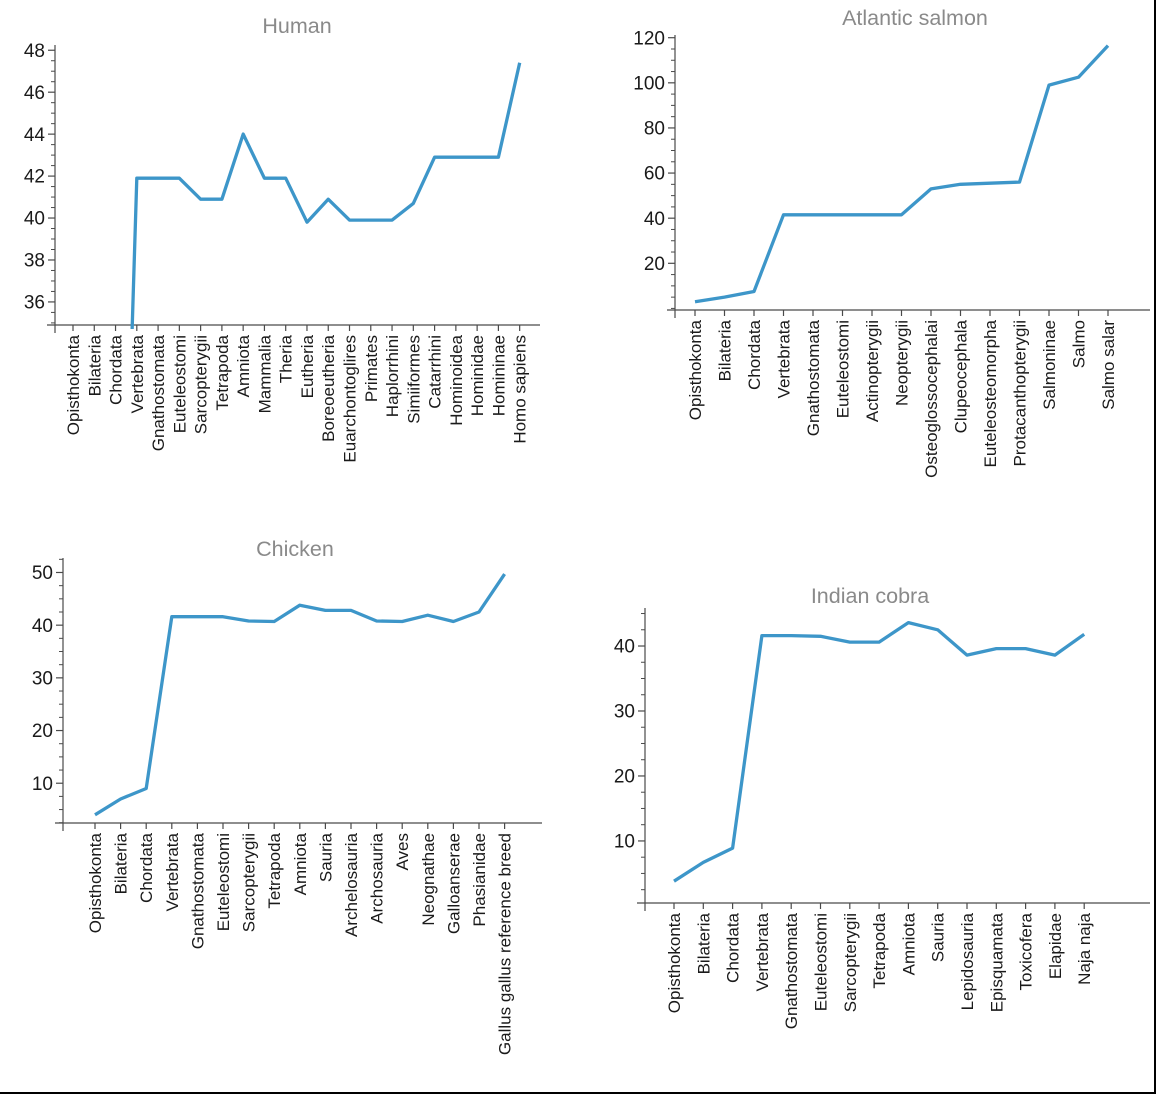  What do you see at coordinates (479, 880) in the screenshot?
I see `x-category-label: Phasianidae` at bounding box center [479, 880].